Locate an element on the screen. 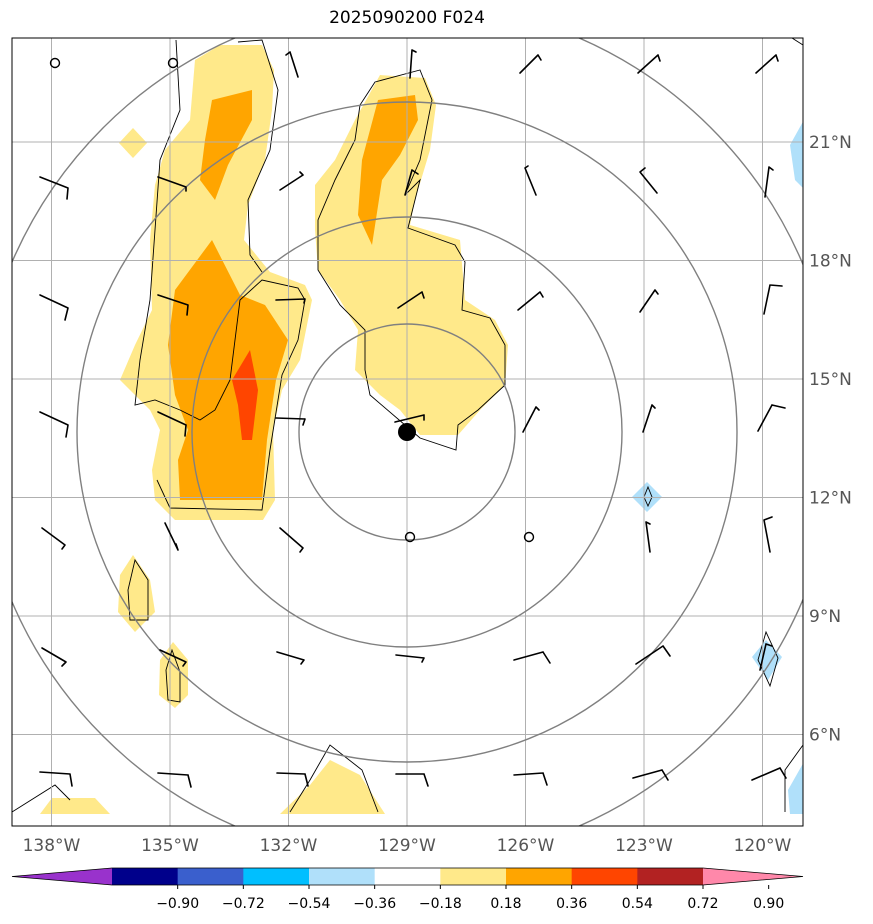 The image size is (873, 924). orange-region-main-west is located at coordinates (228, 370).